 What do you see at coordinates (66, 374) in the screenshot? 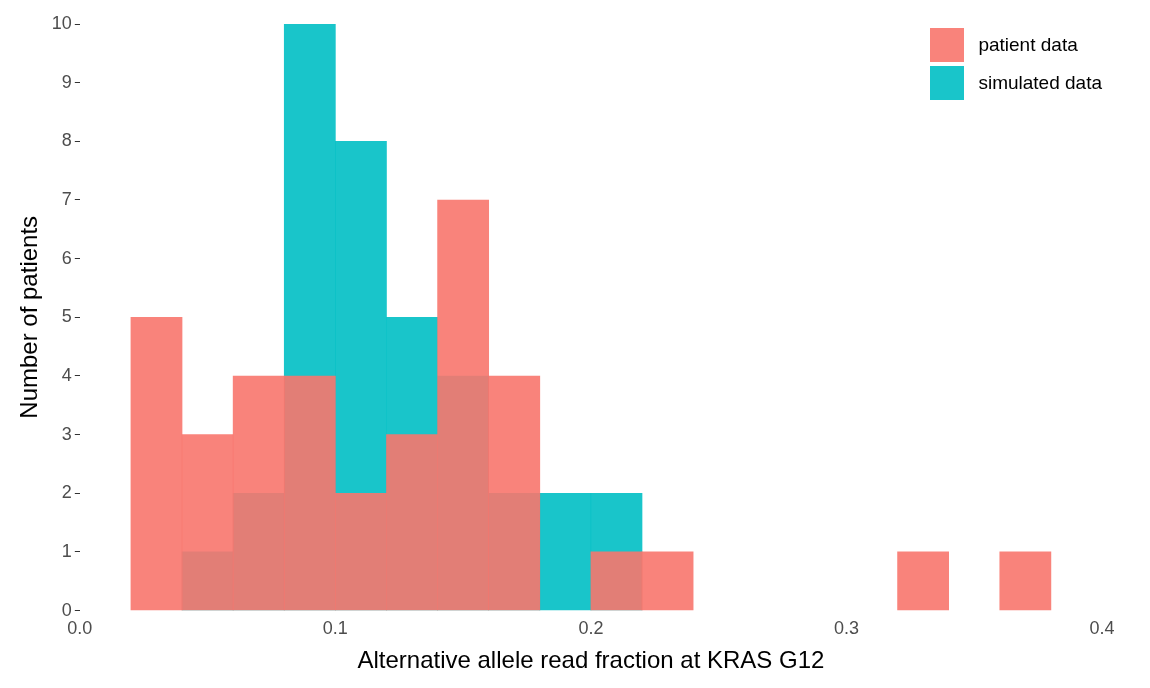
I see `y-tick-label: 4` at bounding box center [66, 374].